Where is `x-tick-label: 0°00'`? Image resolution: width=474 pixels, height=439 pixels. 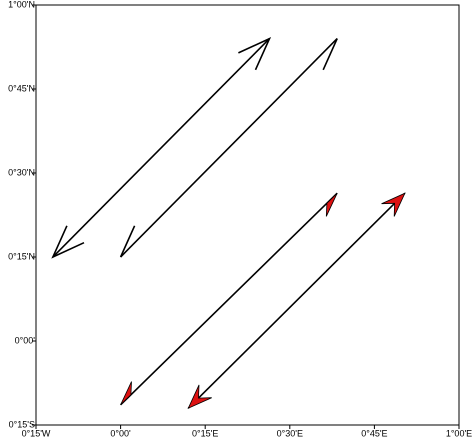
x-tick-label: 0°00' is located at coordinates (120, 433).